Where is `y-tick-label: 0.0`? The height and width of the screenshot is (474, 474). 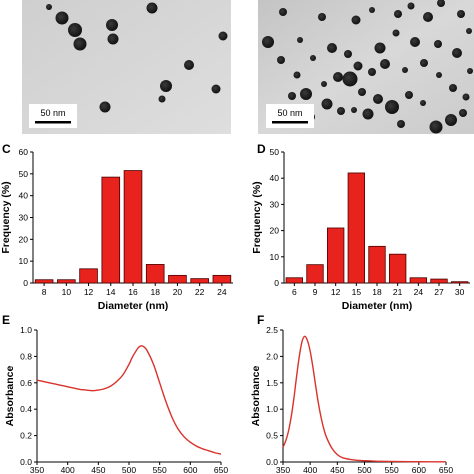
y-tick-label: 0.0 is located at coordinates (26, 462).